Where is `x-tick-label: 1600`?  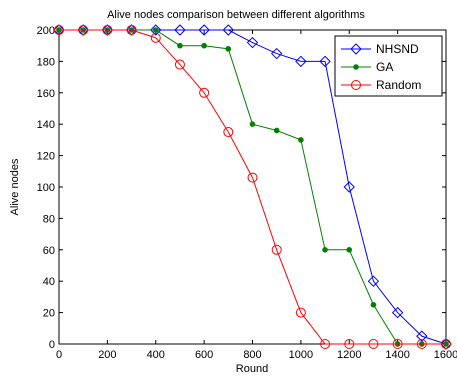 x-tick-label: 1600 is located at coordinates (445, 355).